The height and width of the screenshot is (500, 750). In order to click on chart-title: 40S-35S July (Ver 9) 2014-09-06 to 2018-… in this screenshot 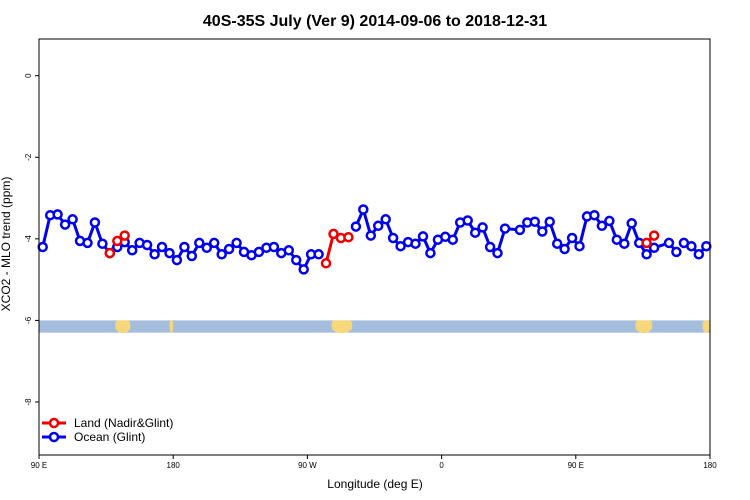, I will do `click(375, 21)`.